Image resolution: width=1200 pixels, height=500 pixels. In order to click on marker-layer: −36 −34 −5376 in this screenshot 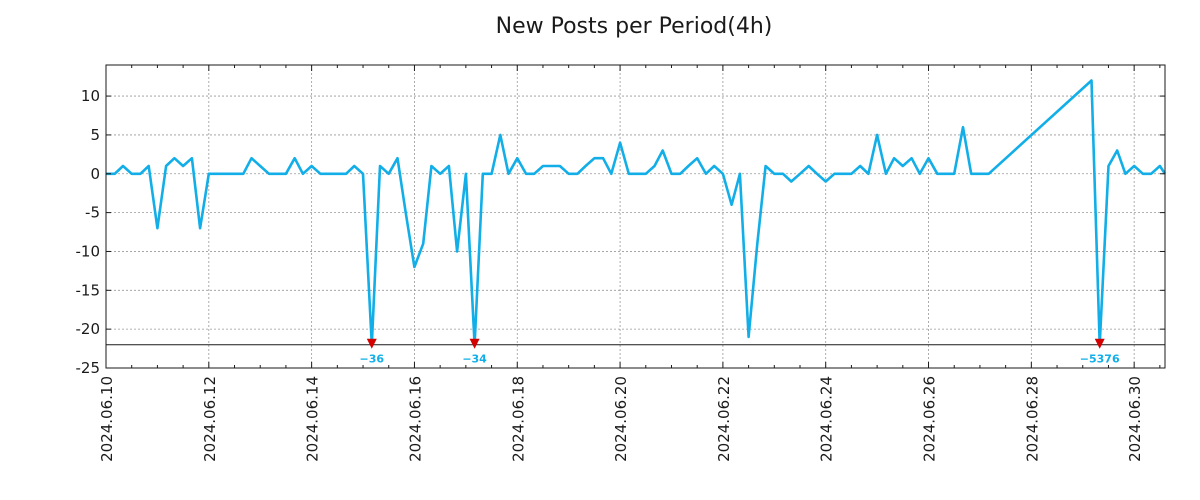, I will do `click(740, 352)`.